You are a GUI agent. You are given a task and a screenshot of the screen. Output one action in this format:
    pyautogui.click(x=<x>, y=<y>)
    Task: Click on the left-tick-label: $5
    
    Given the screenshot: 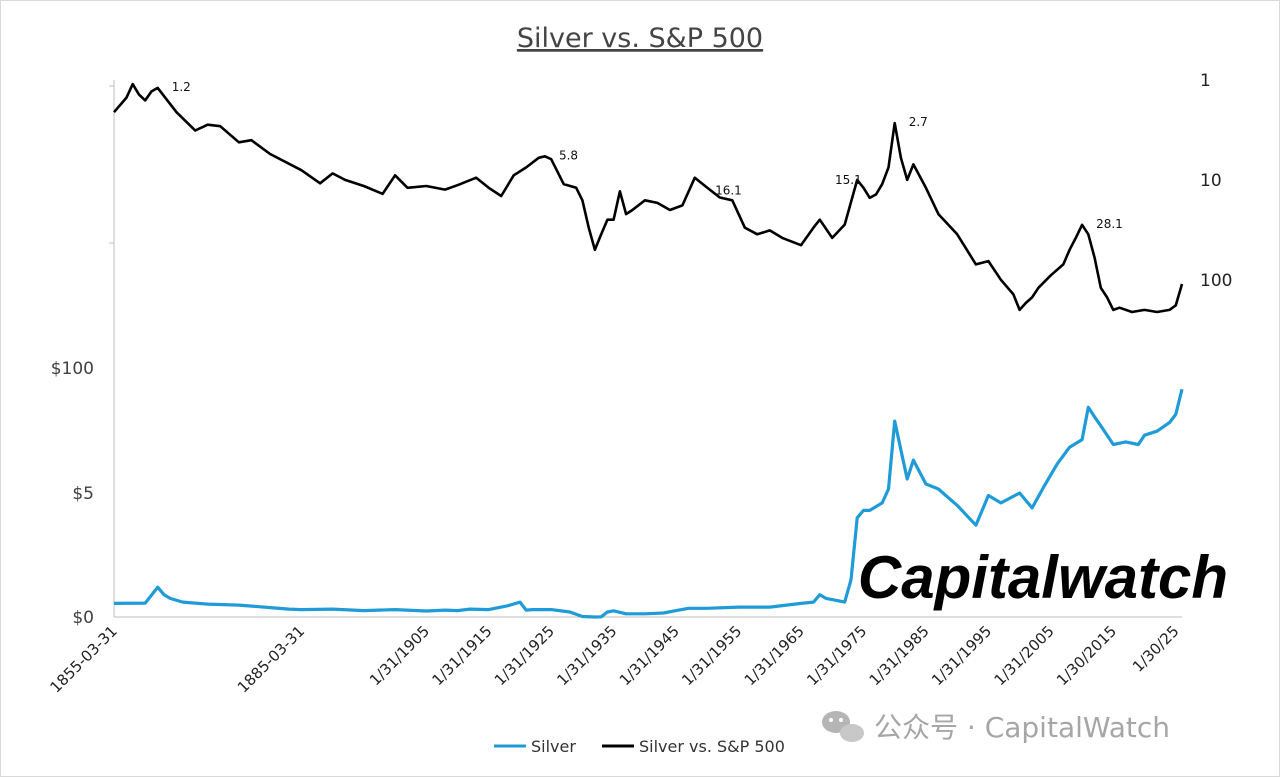 What is the action you would take?
    pyautogui.click(x=83, y=494)
    